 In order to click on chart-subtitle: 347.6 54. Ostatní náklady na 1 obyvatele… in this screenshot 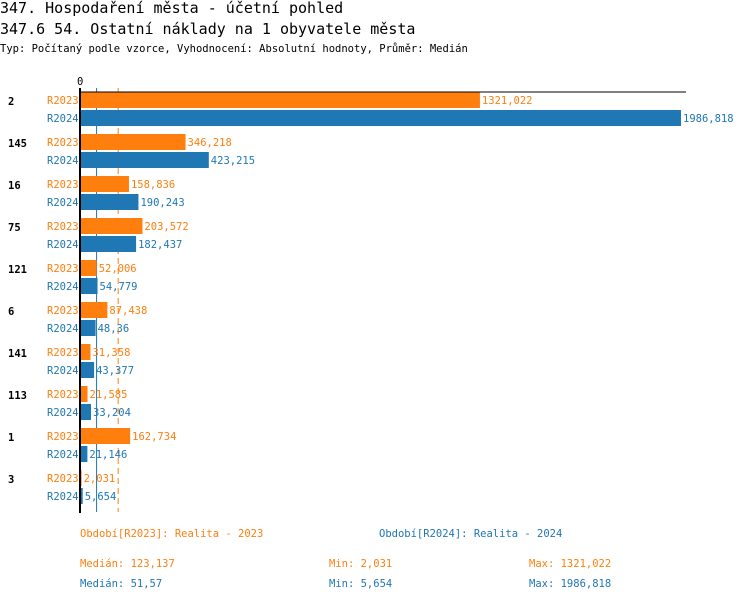, I will do `click(208, 29)`.